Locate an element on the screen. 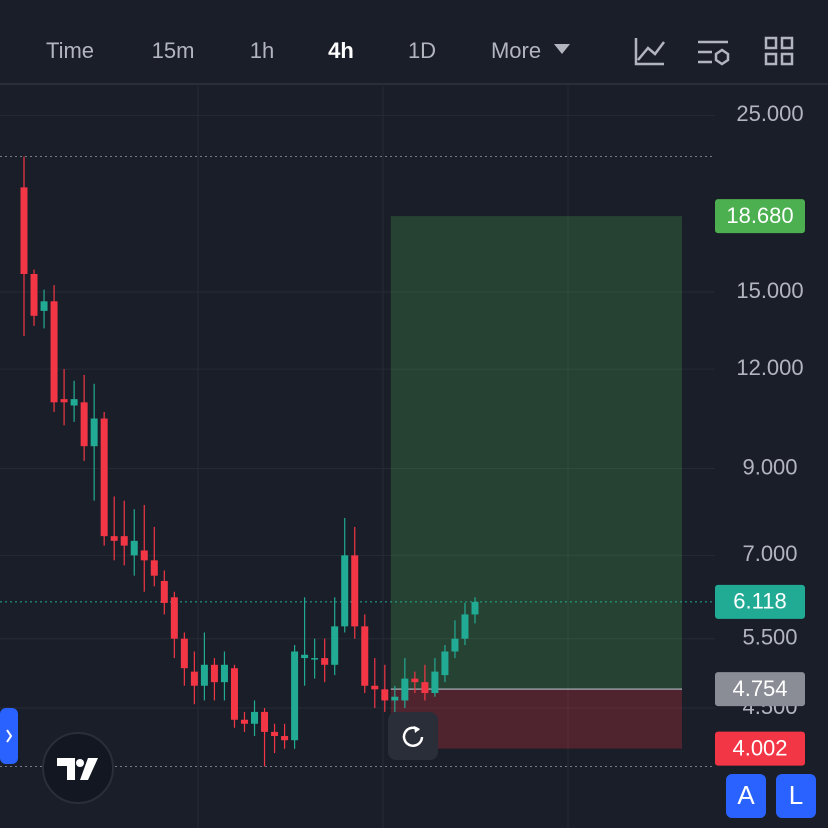 This screenshot has width=828, height=828. interval-button: 1D is located at coordinates (422, 50).